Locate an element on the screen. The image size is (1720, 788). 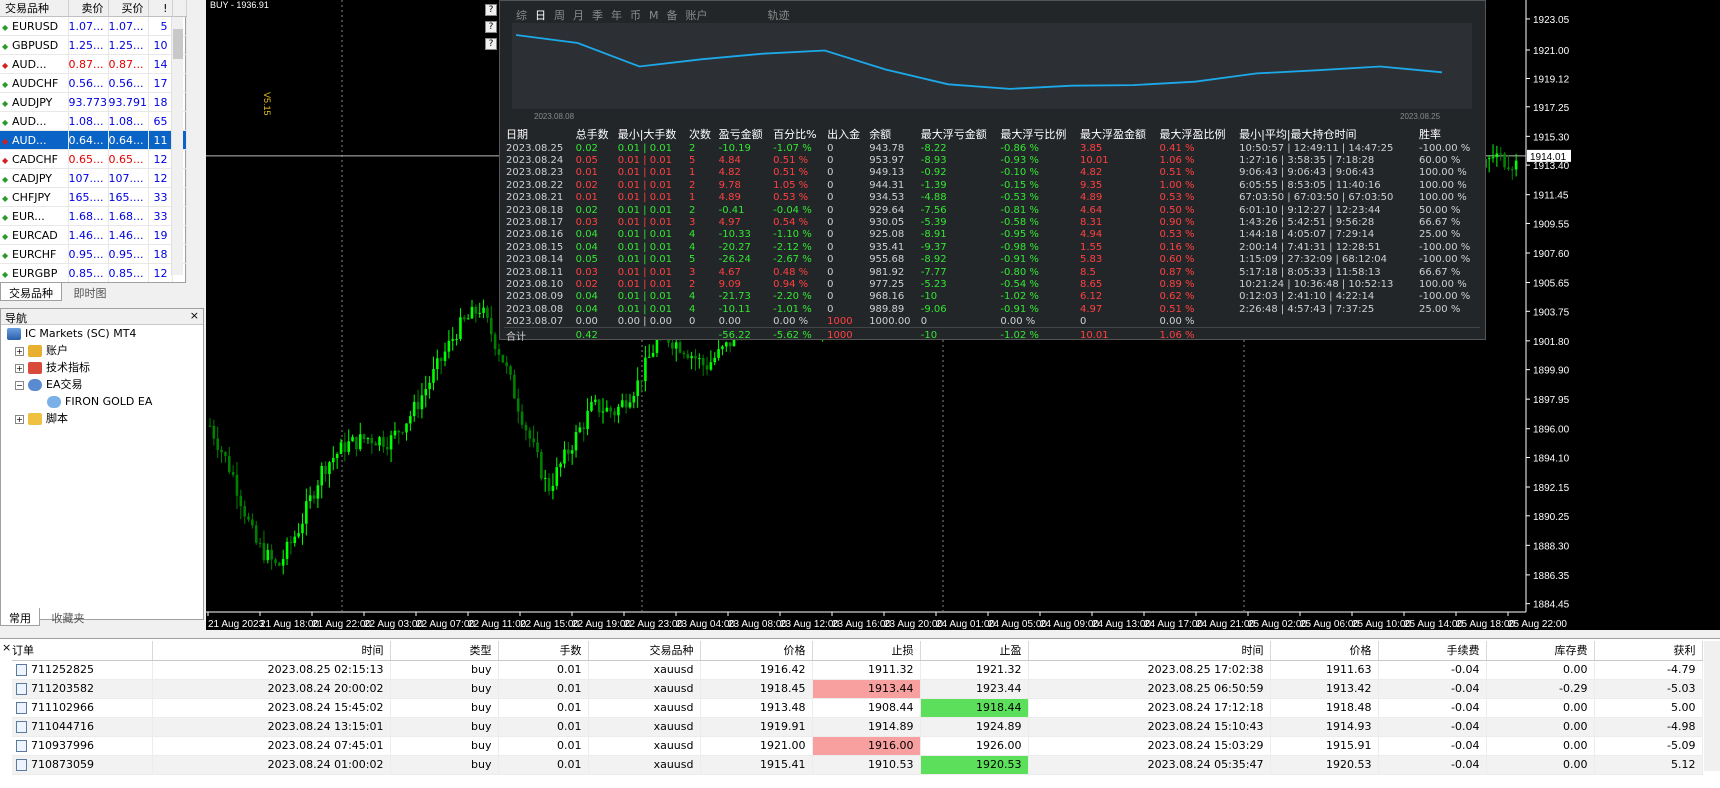
nav-item-accounts: + 账户 is located at coordinates (102, 350).